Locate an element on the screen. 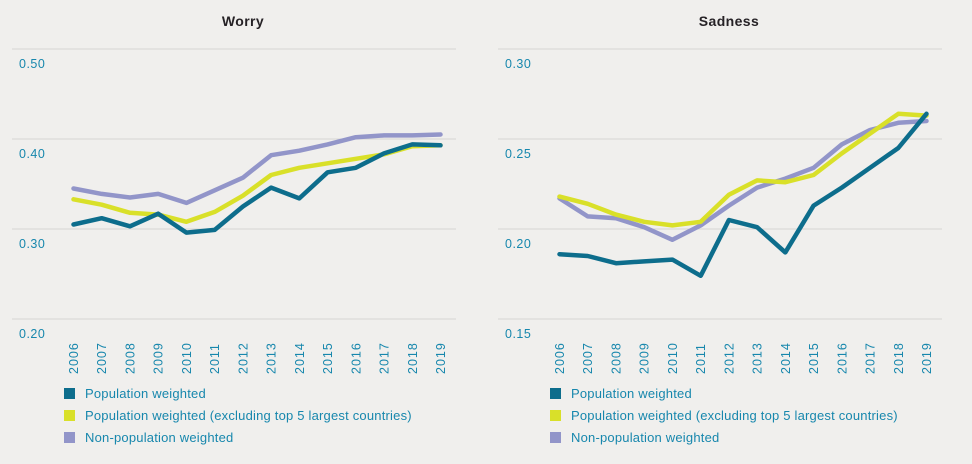 The height and width of the screenshot is (464, 972). y-axis-tick-label: 0.15 is located at coordinates (518, 334).